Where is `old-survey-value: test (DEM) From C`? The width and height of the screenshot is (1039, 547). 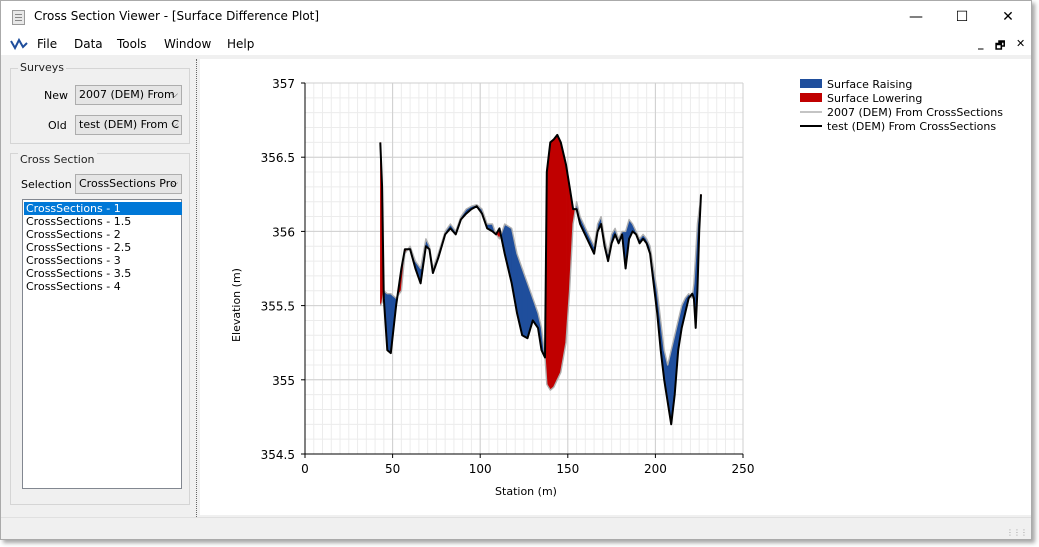
old-survey-value: test (DEM) From C is located at coordinates (129, 124).